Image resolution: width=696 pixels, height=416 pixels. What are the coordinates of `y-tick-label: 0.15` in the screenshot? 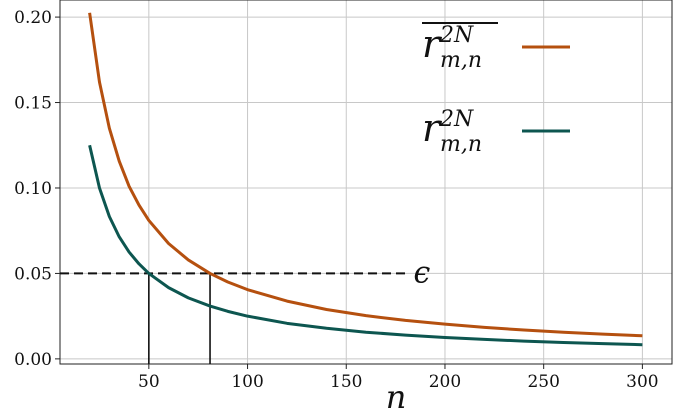 It's located at (33, 104).